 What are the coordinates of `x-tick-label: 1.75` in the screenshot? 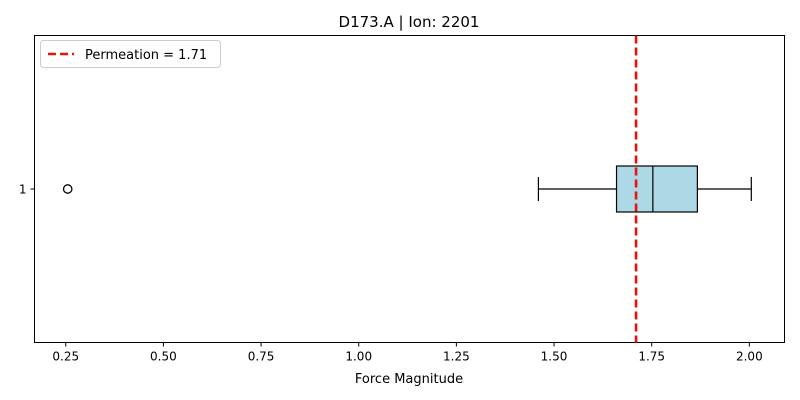 It's located at (651, 357).